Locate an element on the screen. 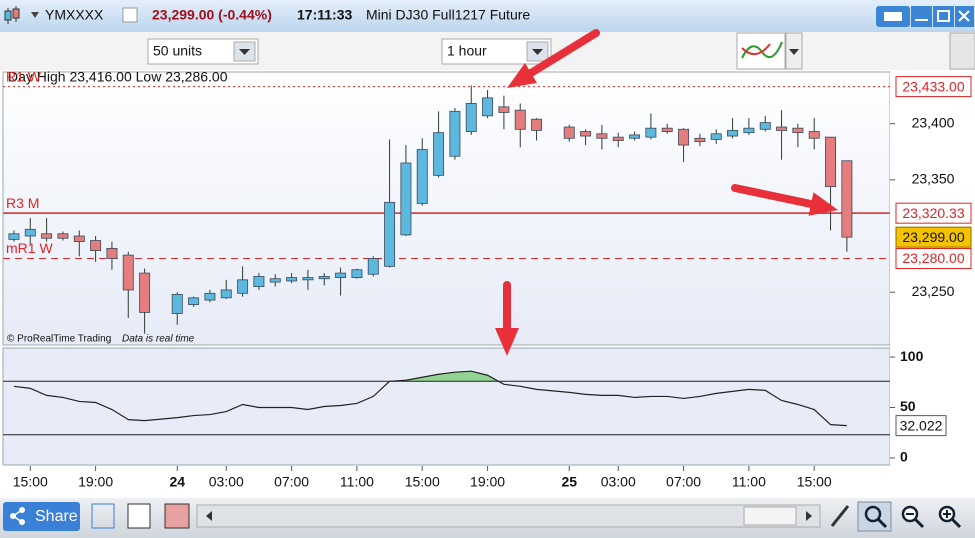 The width and height of the screenshot is (975, 538). level-name: R3 M is located at coordinates (22, 203).